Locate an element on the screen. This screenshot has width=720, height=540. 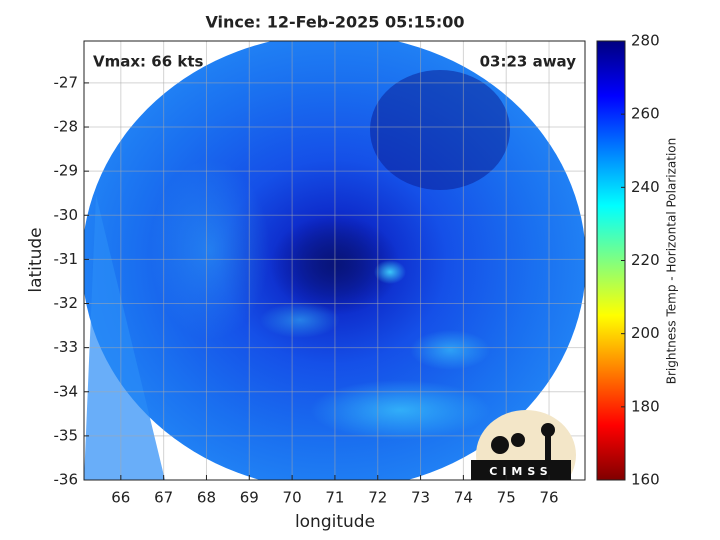
y-tick-label: -36 is located at coordinates (66, 480).